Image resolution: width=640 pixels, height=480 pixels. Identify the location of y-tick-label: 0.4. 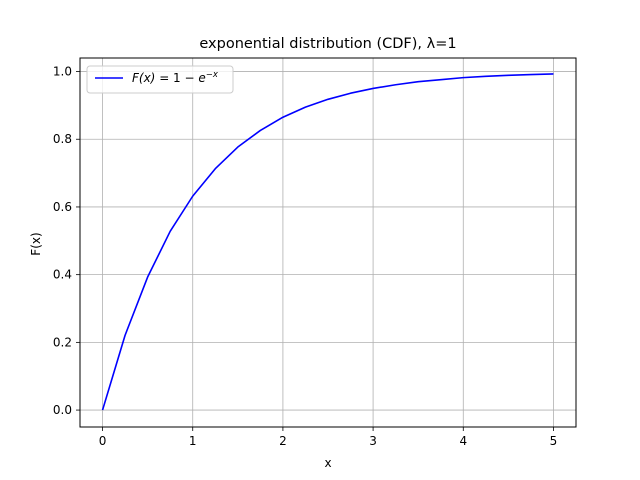
(62, 275).